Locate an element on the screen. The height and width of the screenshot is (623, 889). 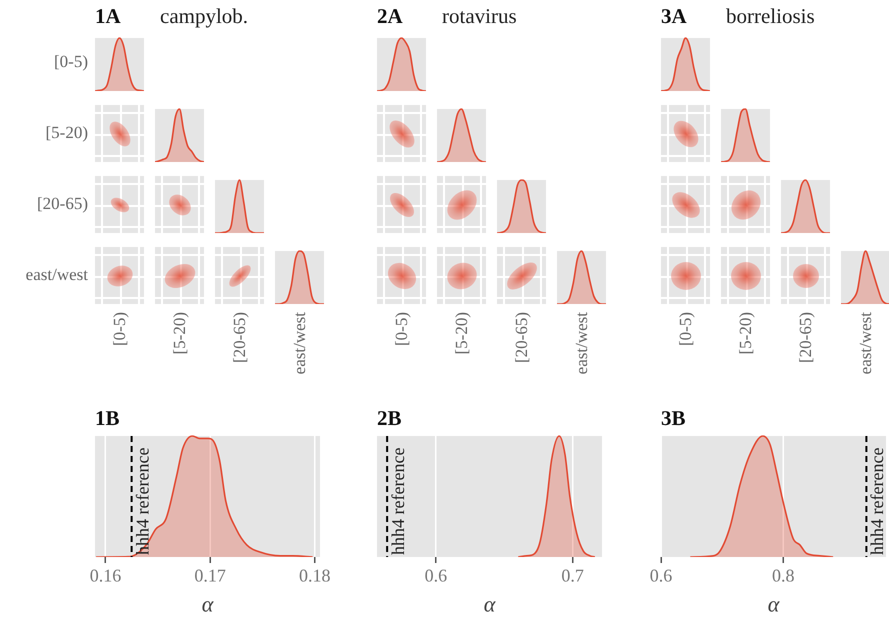
chart-title: 3B is located at coordinates (673, 418).